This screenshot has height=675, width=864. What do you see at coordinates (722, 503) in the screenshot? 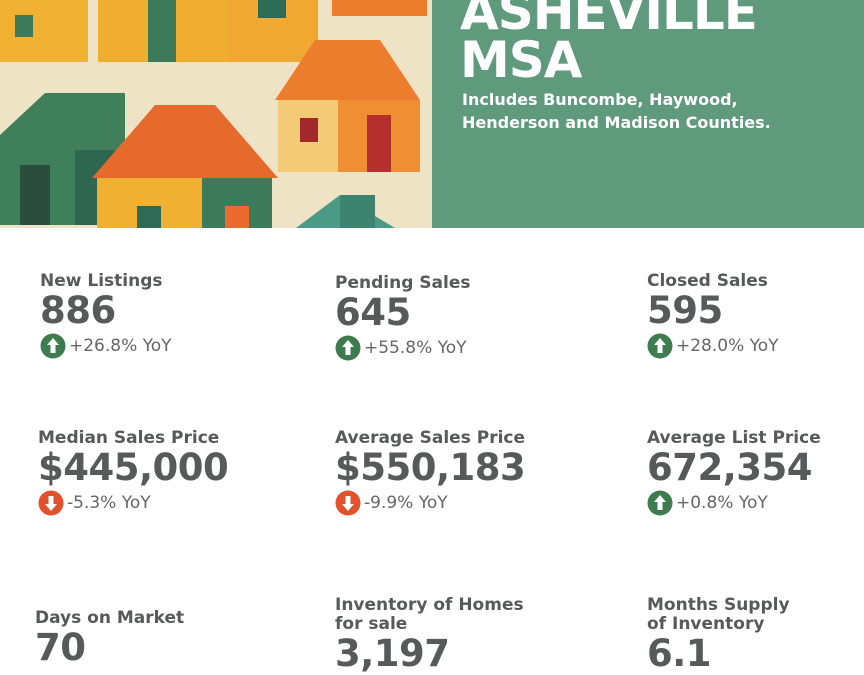
I see `change-text: +0.8% YoY` at bounding box center [722, 503].